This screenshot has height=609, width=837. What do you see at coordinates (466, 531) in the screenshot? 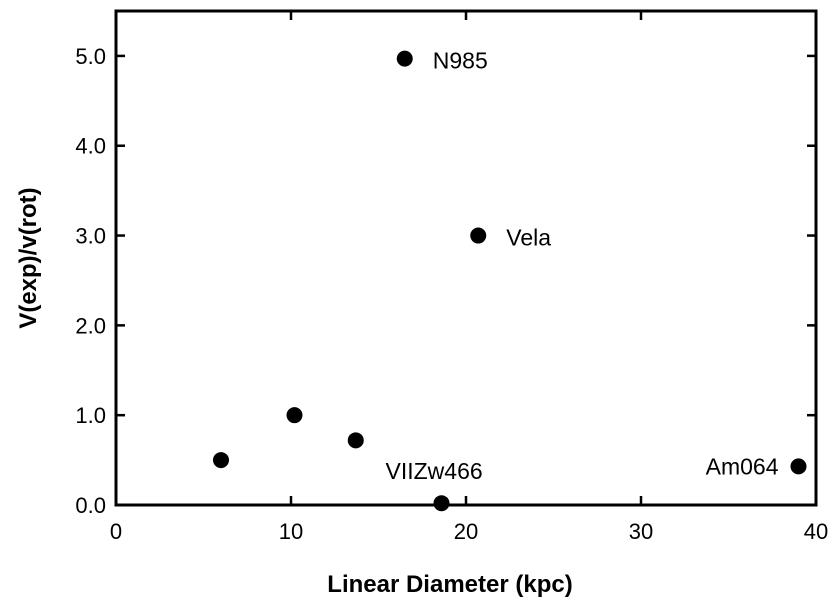
I see `x-tick-label: 20` at bounding box center [466, 531].